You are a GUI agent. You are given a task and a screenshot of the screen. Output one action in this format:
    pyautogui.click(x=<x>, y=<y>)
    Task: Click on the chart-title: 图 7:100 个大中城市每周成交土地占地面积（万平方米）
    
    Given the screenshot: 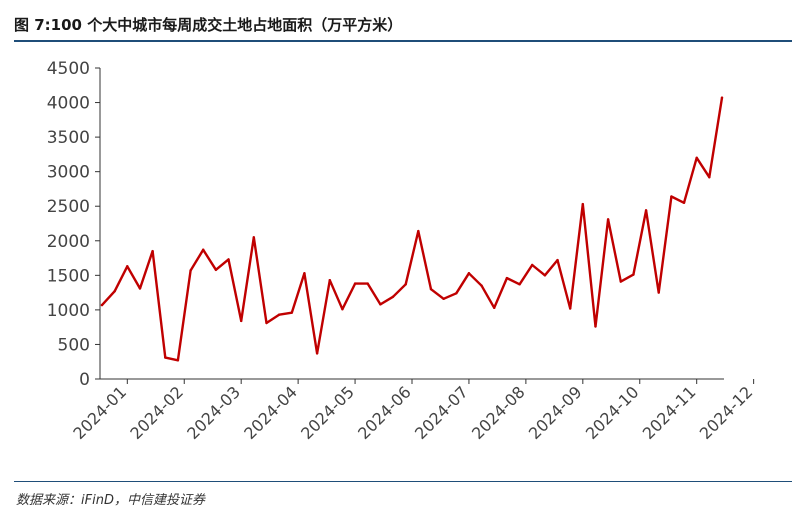 What is the action you would take?
    pyautogui.click(x=208, y=25)
    